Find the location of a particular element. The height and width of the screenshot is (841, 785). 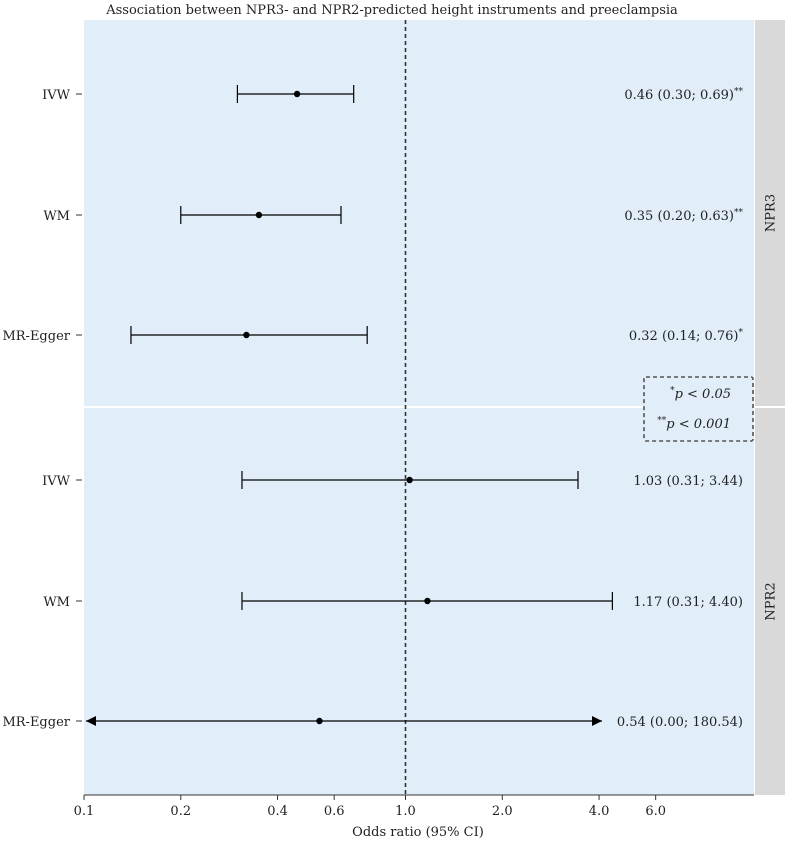

legend-sig-mark-2: ** is located at coordinates (662, 421).